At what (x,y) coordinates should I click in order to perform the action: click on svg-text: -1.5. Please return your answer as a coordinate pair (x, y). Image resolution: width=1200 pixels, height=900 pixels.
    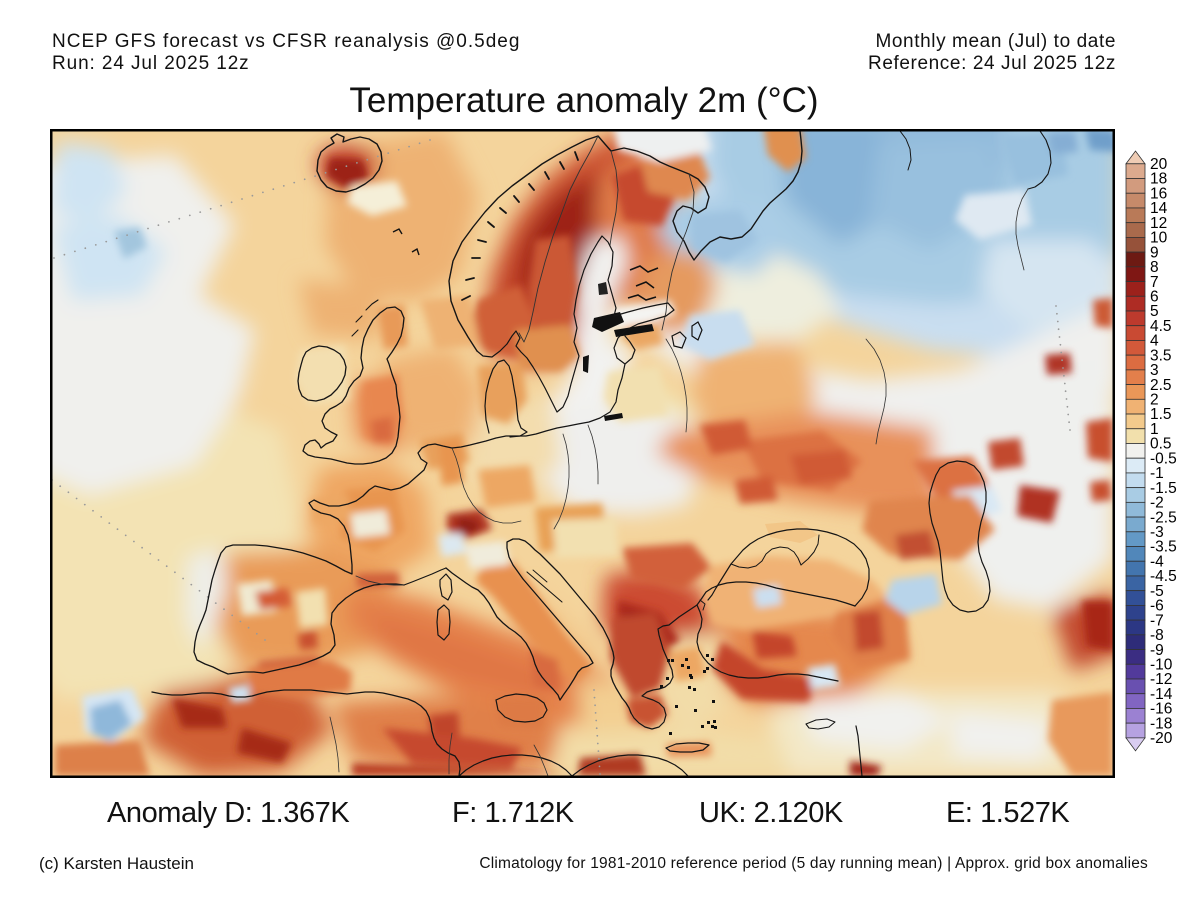
    Looking at the image, I should click on (1163, 488).